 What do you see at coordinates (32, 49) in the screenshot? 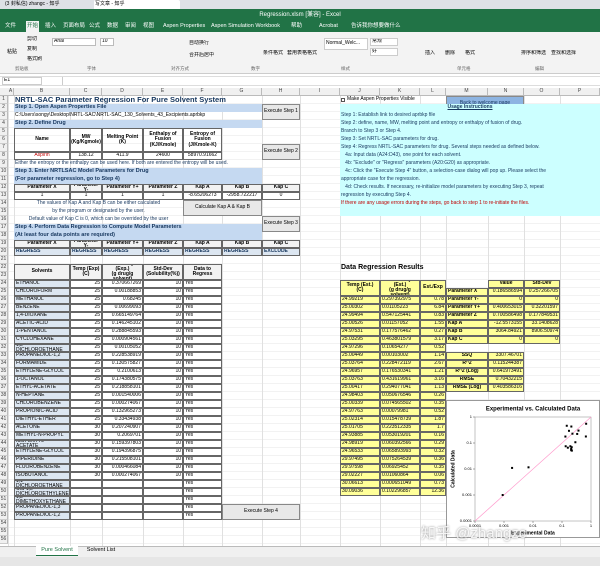
I see `ribbon-button: 复制` at bounding box center [32, 49].